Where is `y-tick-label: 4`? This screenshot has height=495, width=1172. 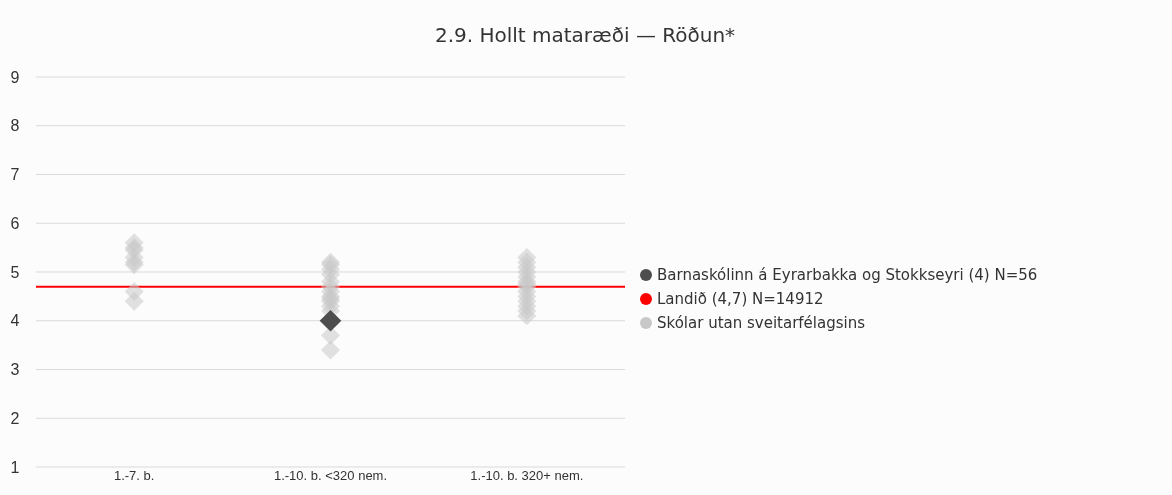 y-tick-label: 4 is located at coordinates (15, 321).